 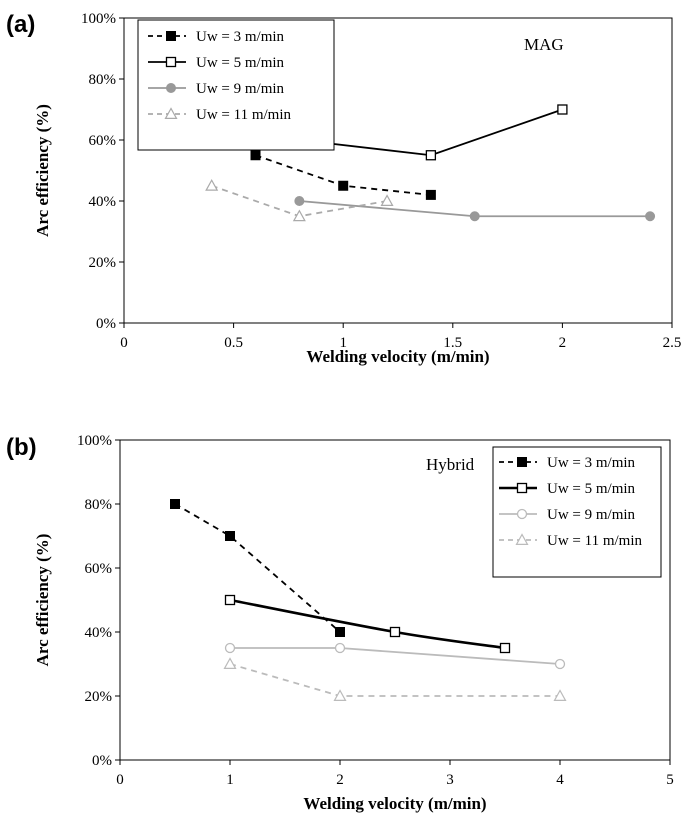 I want to click on x-tick-label: 5, so click(x=670, y=780).